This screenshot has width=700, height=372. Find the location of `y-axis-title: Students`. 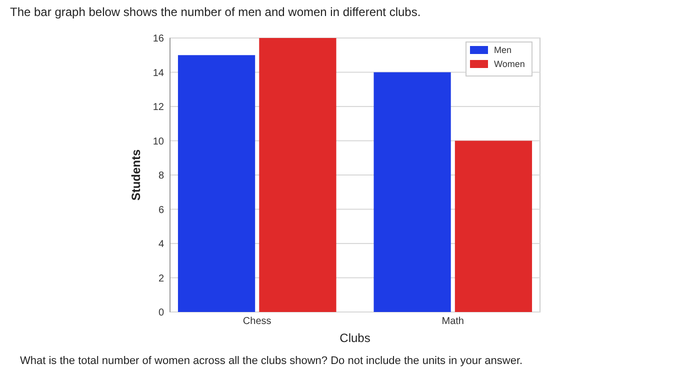

y-axis-title: Students is located at coordinates (136, 175).